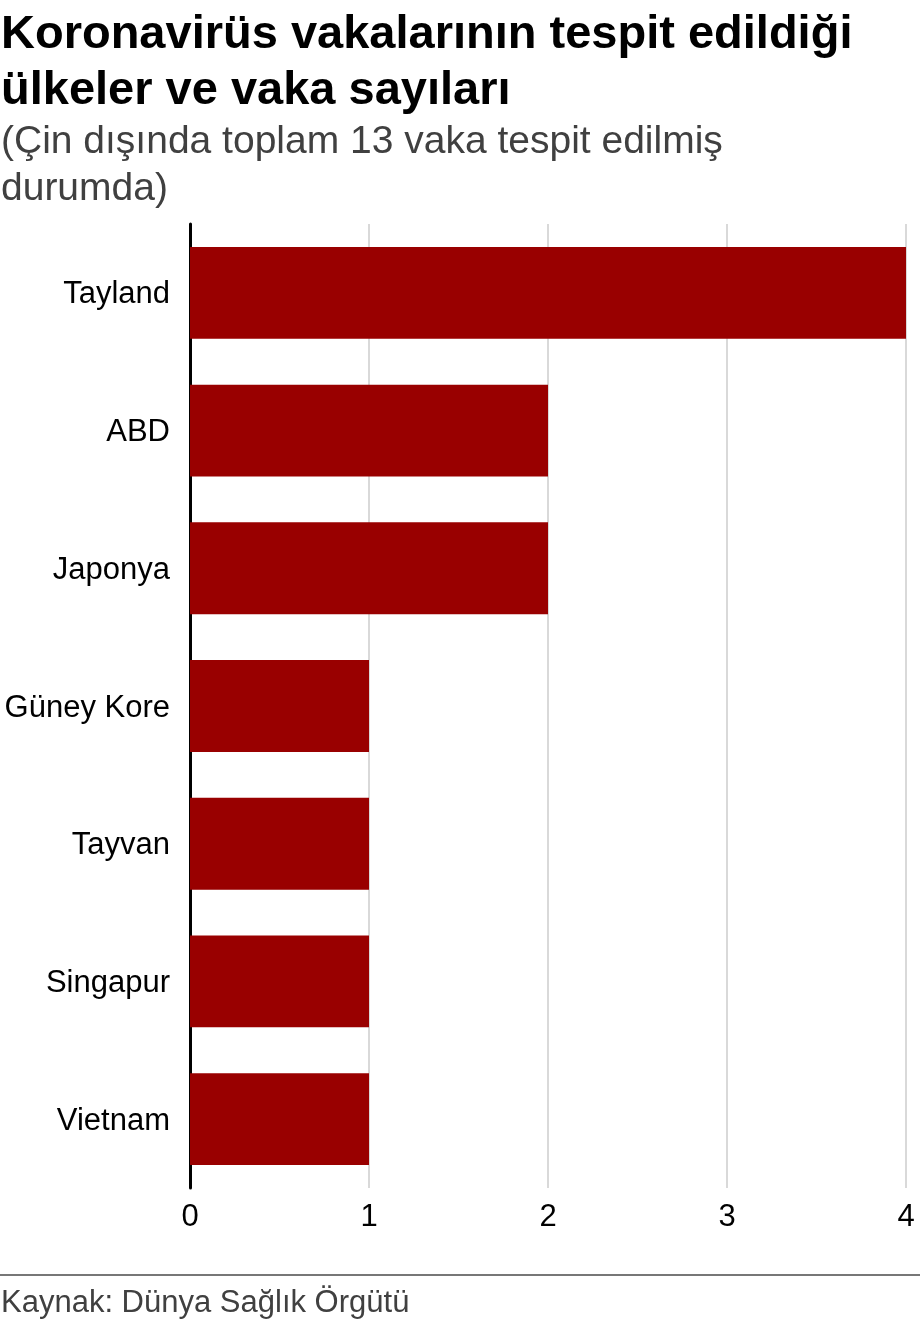 The width and height of the screenshot is (920, 1330). I want to click on y-tick-label: Tayvan, so click(120, 844).